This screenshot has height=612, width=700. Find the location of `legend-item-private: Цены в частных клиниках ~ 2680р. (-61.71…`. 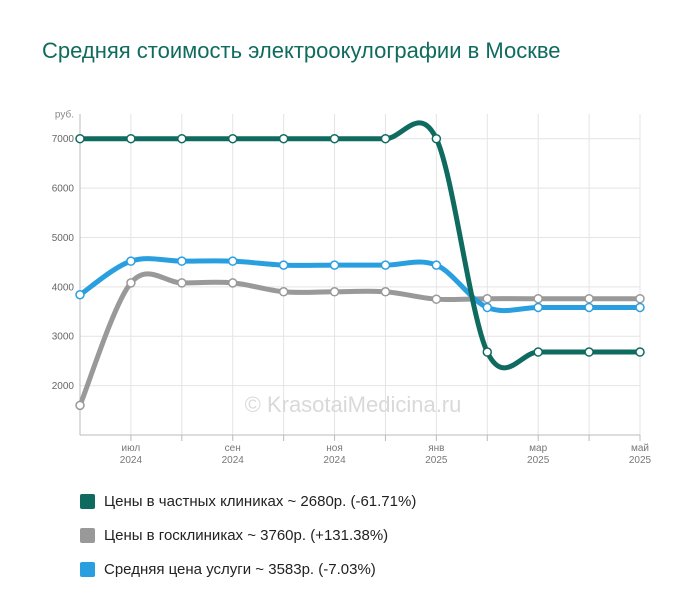

legend-item-private: Цены в частных клиниках ~ 2680р. (-61.71… is located at coordinates (248, 501).